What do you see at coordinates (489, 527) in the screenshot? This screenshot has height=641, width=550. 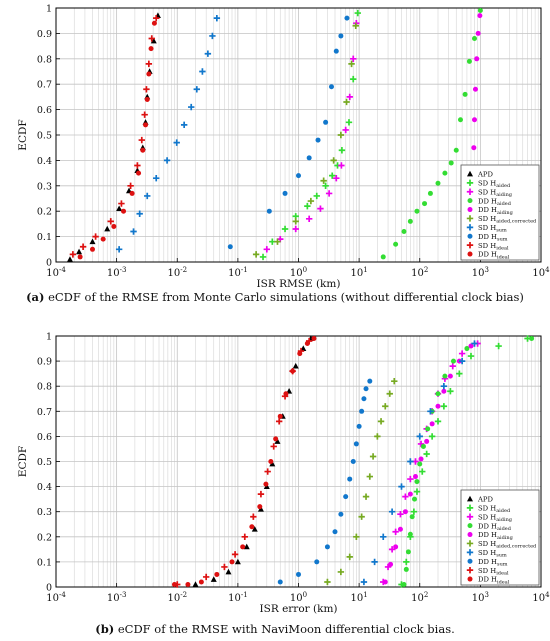 I see `legend-item: DD Haided` at bounding box center [489, 527].